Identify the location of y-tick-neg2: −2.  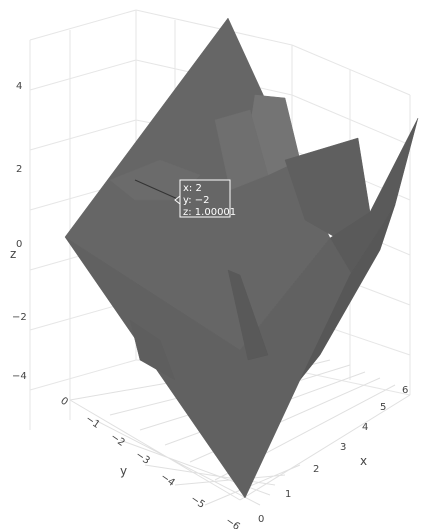
(117, 439).